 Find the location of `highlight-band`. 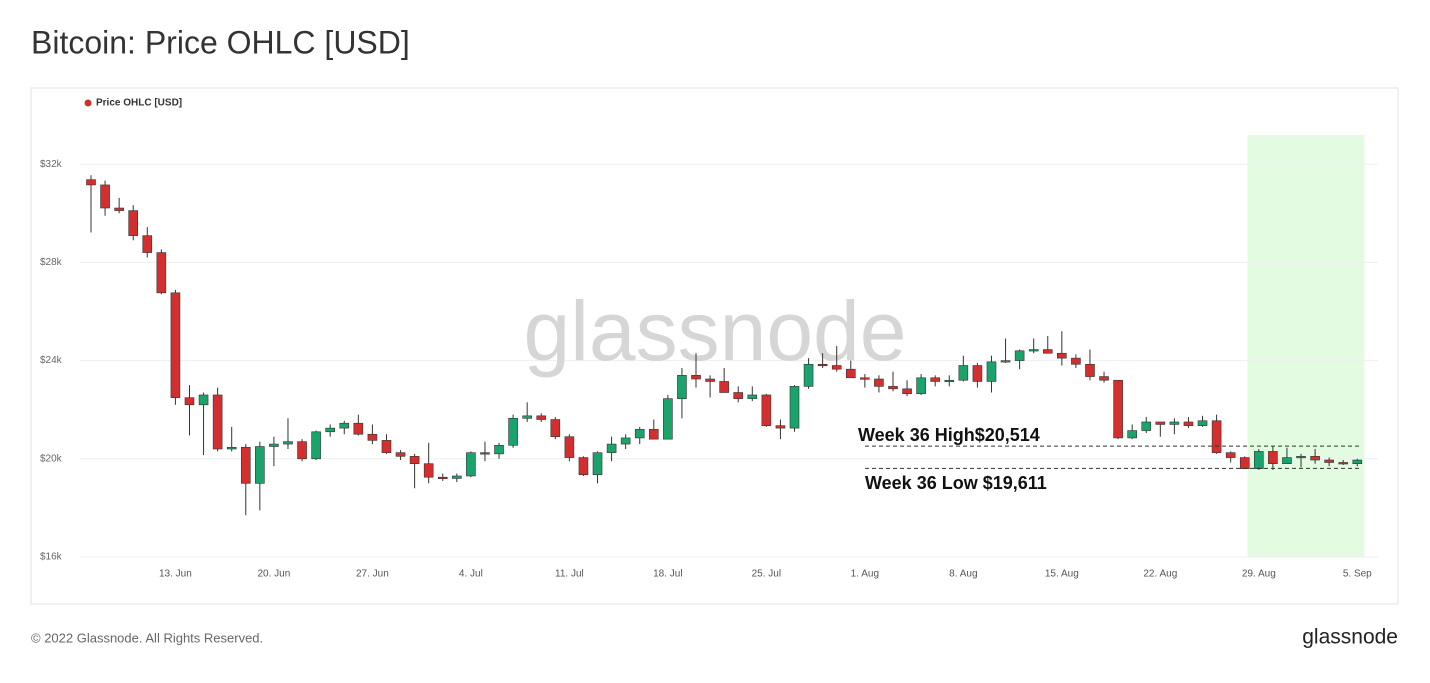

highlight-band is located at coordinates (1306, 346).